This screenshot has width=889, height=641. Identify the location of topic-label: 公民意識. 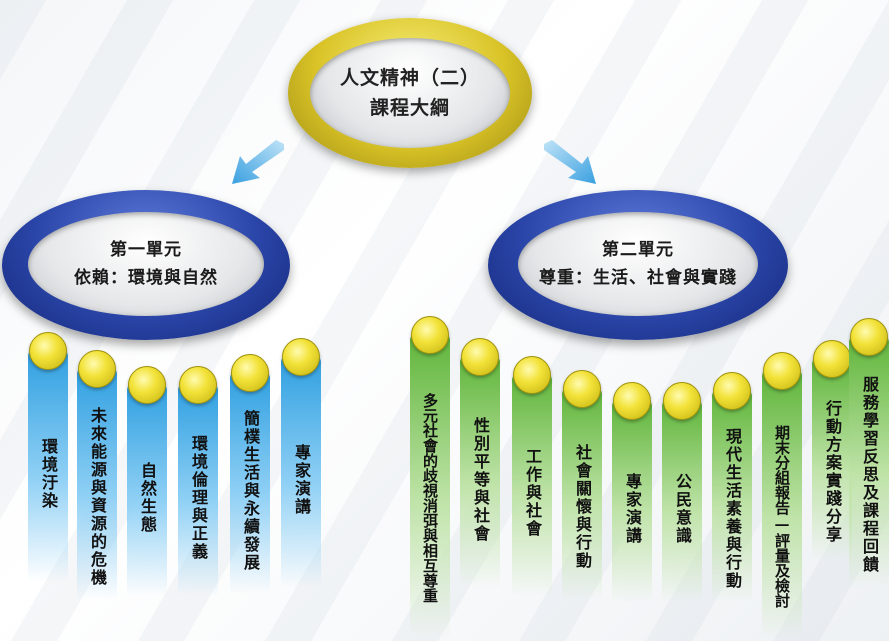
(682, 509).